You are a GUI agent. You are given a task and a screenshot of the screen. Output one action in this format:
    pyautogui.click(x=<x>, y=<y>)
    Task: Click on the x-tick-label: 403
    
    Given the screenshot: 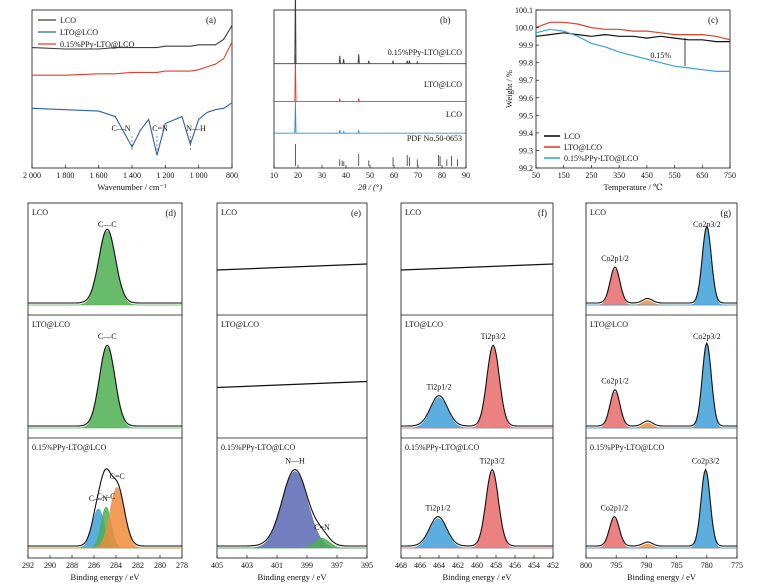 What is the action you would take?
    pyautogui.click(x=247, y=565)
    